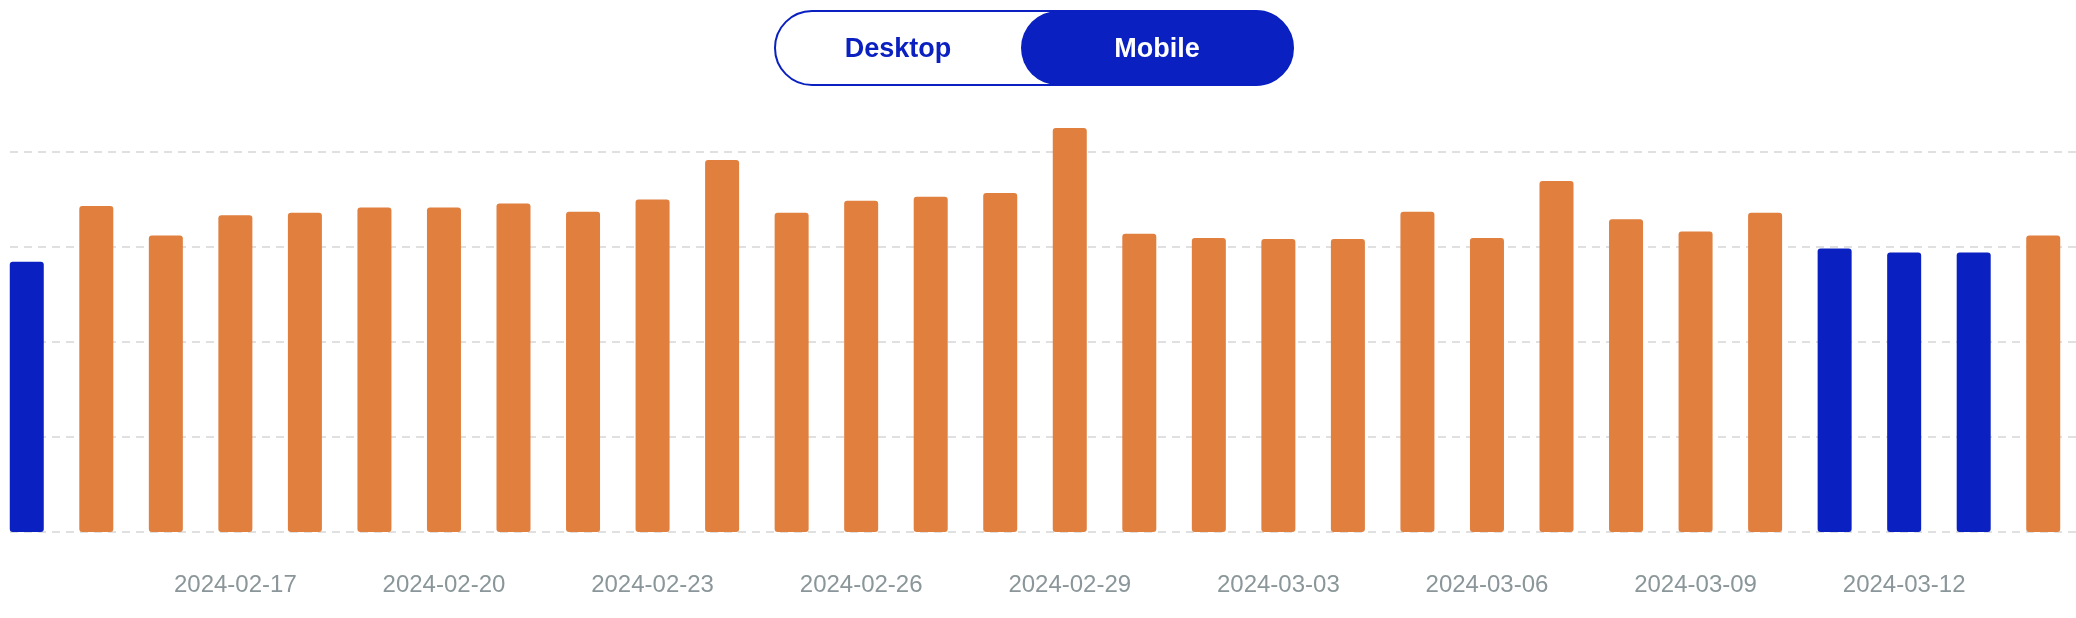 The image size is (2076, 618). Describe the element at coordinates (1487, 583) in the screenshot. I see `x-tick-label: 2024-03-06` at that location.